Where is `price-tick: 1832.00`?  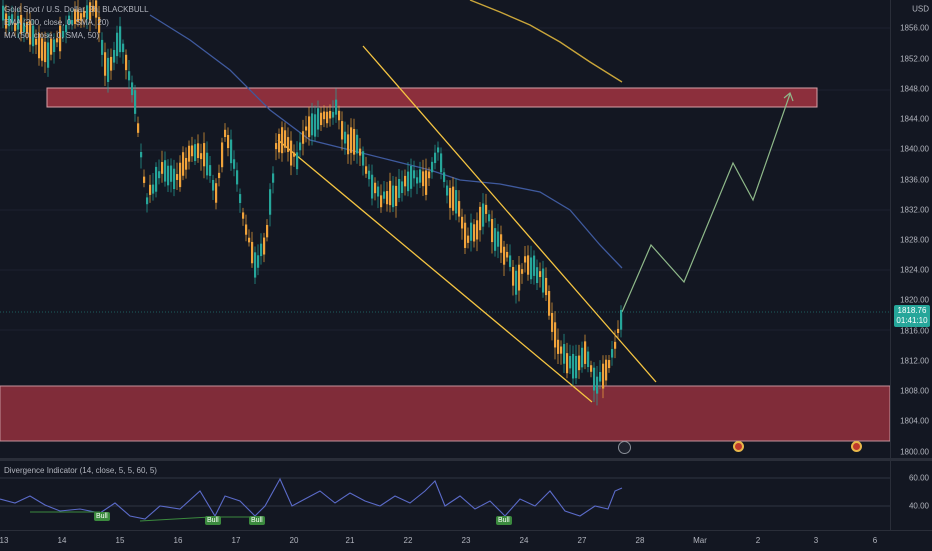
price-tick: 1832.00 is located at coordinates (914, 210).